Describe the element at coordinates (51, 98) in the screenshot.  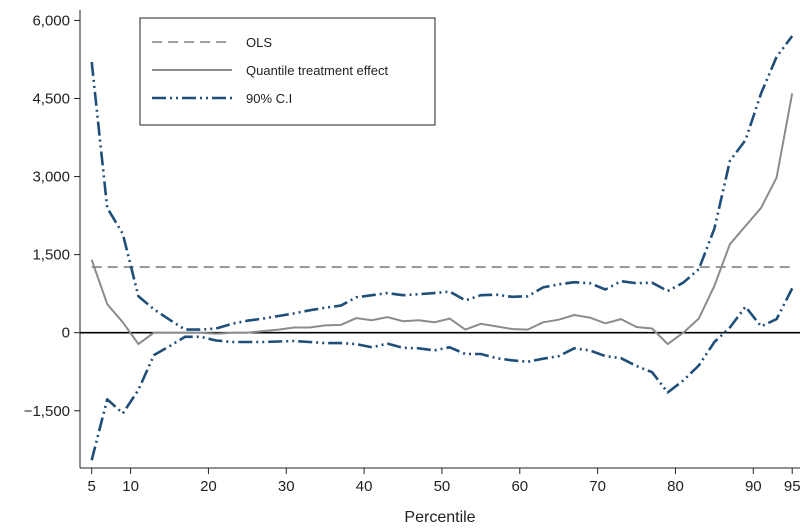
I see `y-tick-label: 4,500` at that location.